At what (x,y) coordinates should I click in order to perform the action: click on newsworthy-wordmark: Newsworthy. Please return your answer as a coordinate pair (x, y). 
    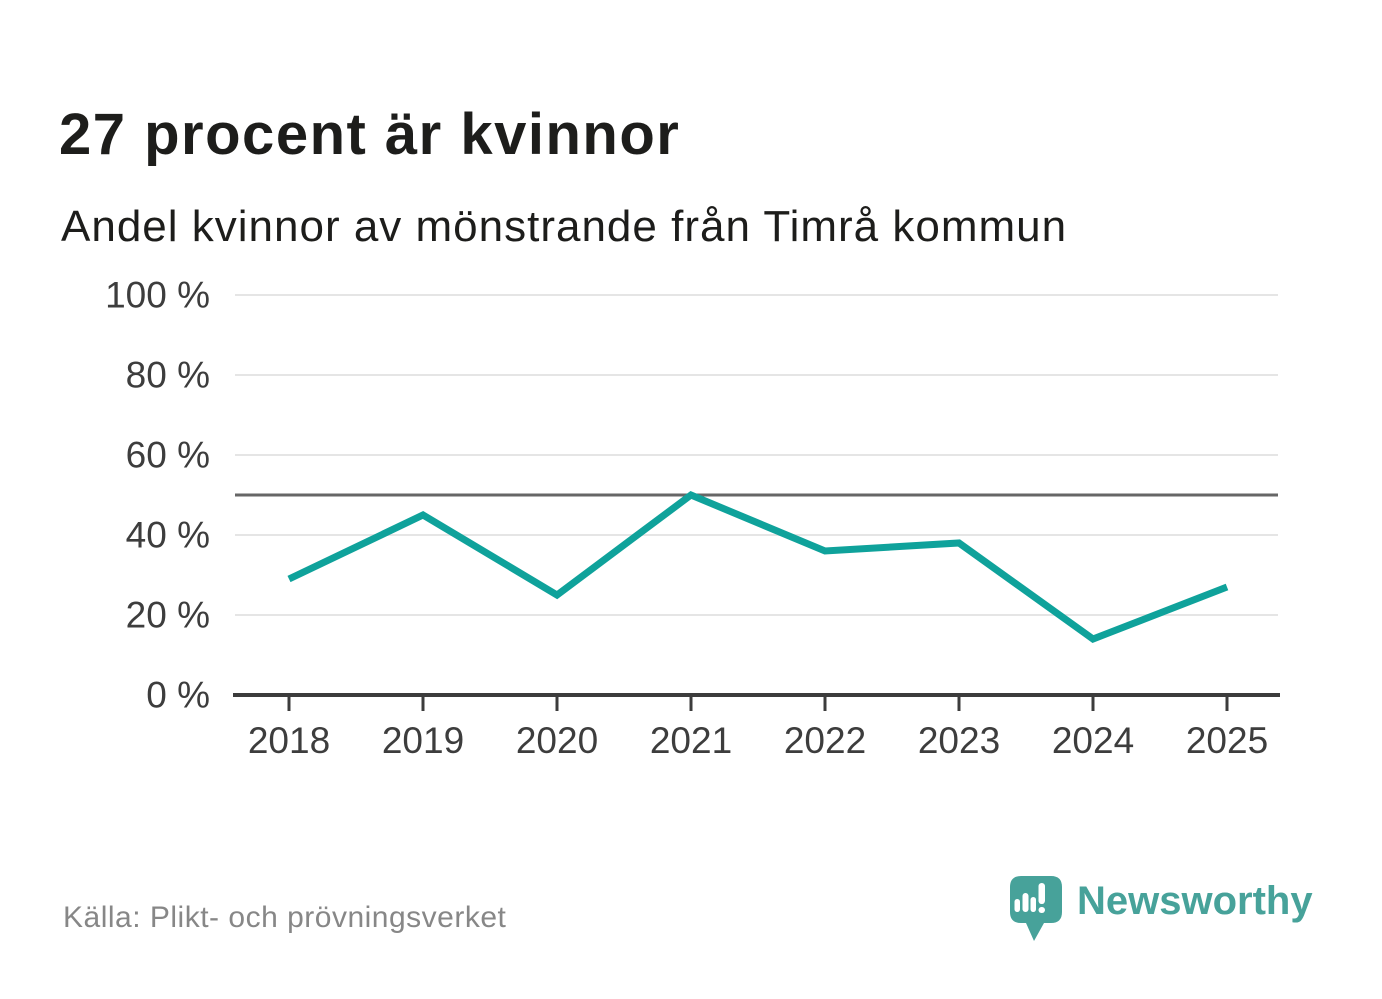
    Looking at the image, I should click on (1195, 901).